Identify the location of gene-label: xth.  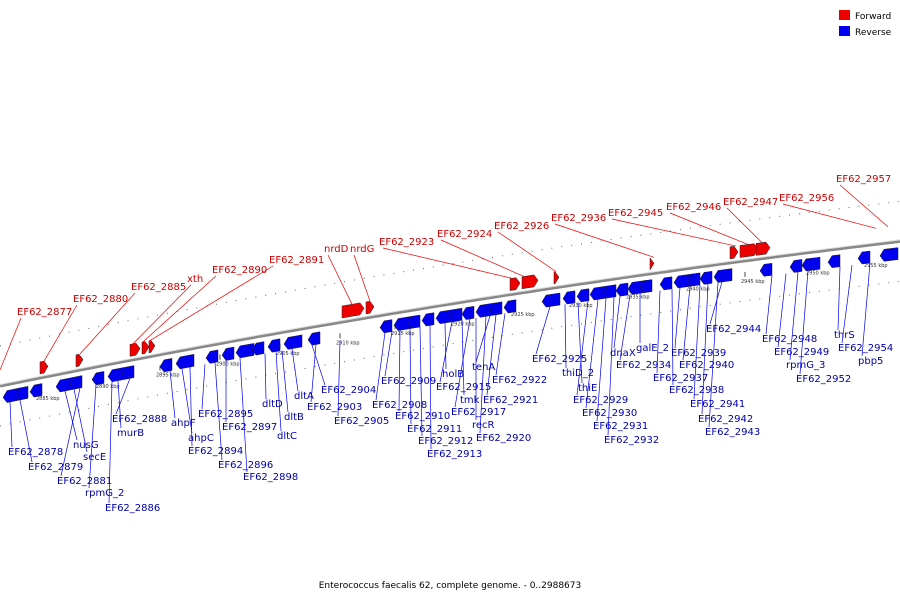
(195, 279).